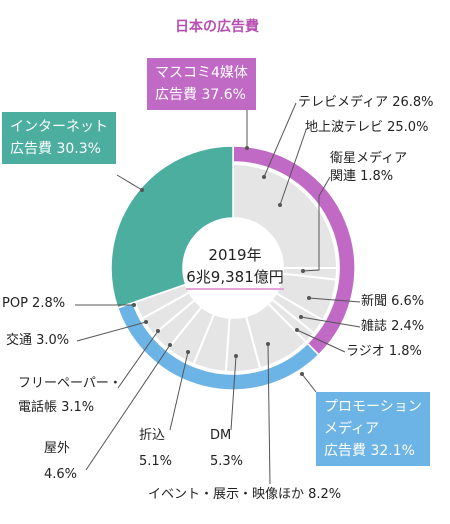  I want to click on leader-promotion-box, so click(309, 383).